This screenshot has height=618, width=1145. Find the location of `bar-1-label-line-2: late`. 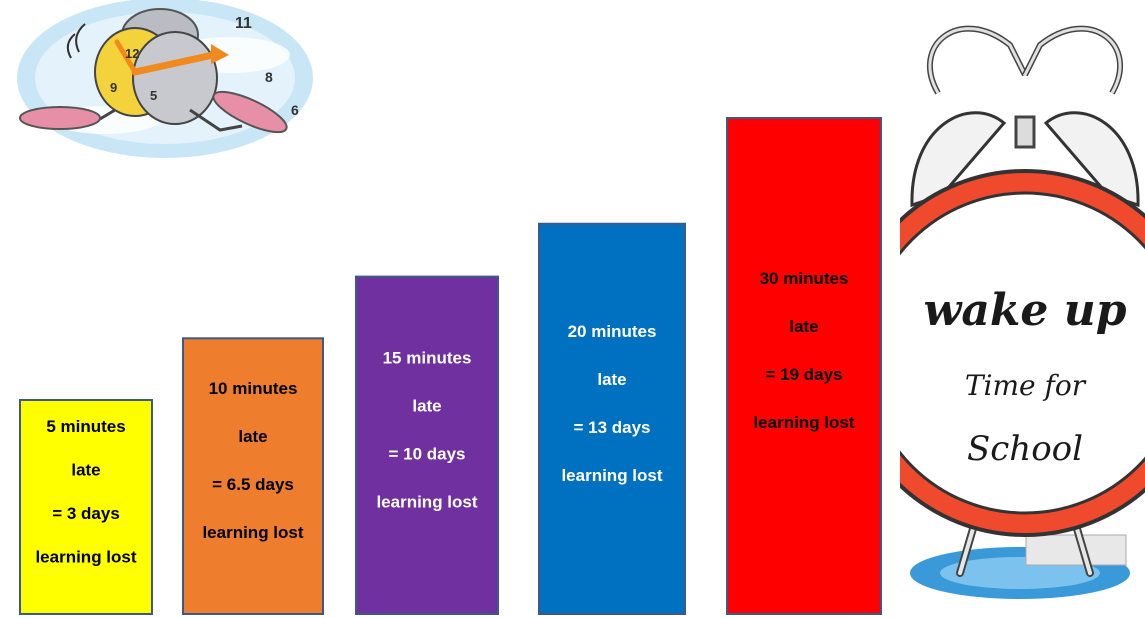

bar-1-label-line-2: late is located at coordinates (85, 469).